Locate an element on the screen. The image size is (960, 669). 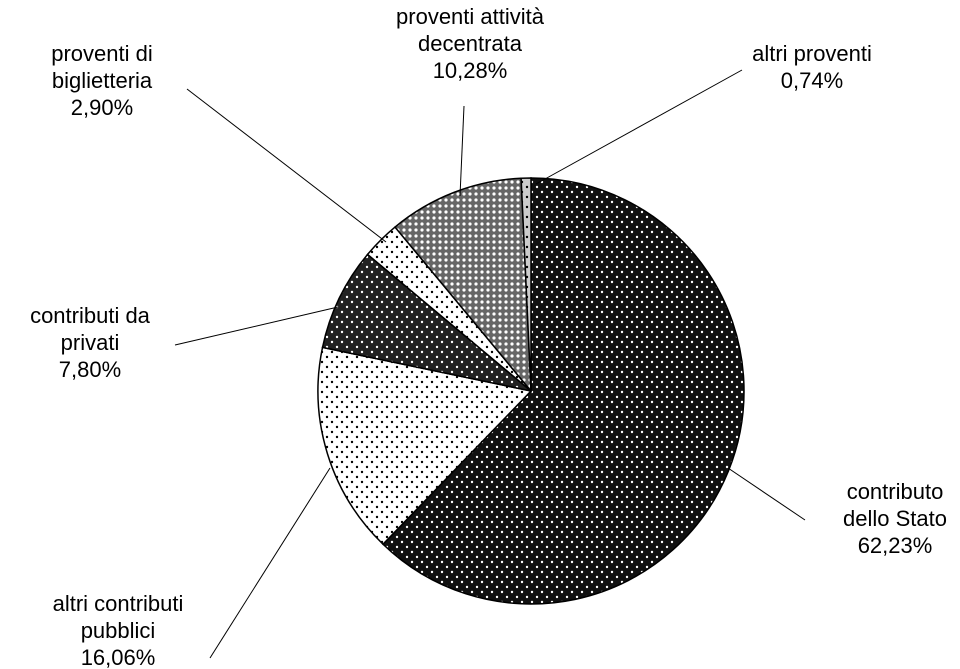
category-label: proventi attività decentrata is located at coordinates (470, 30).